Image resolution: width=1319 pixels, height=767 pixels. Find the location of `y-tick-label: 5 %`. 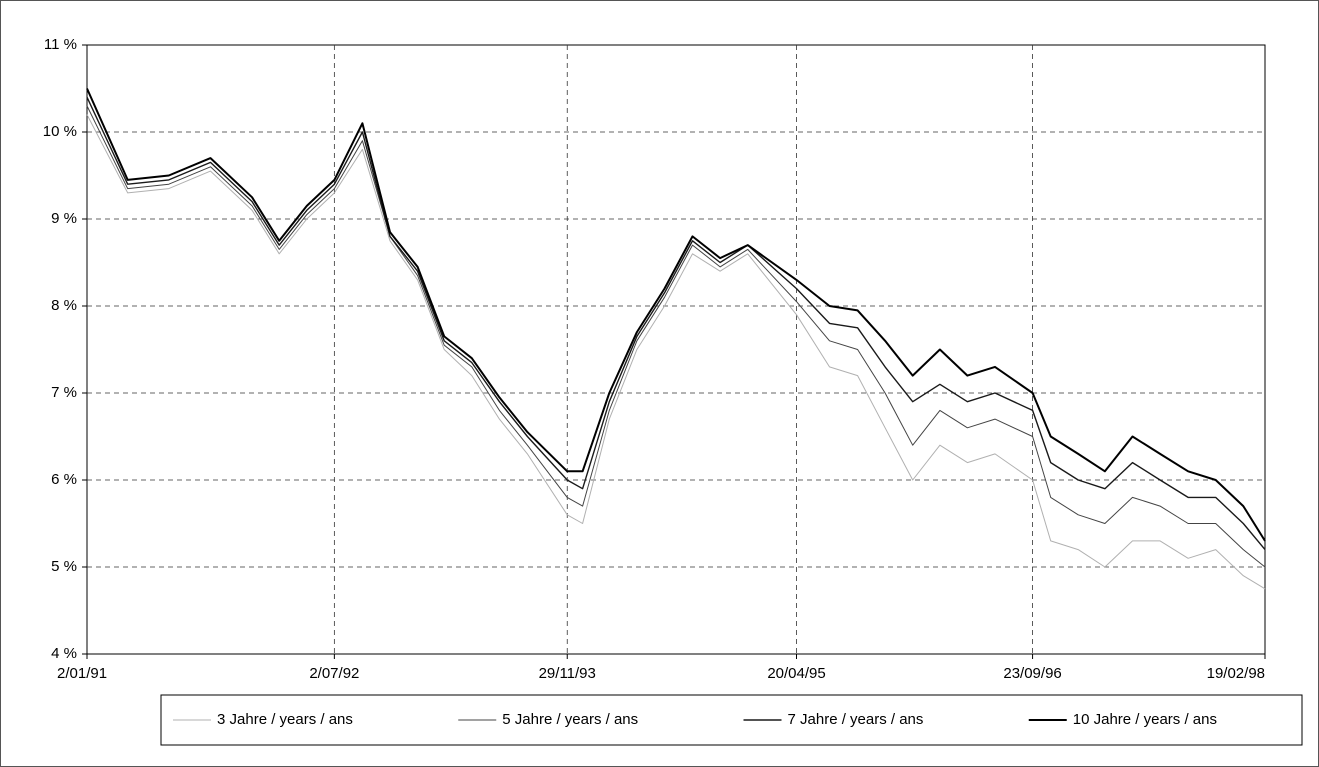

y-tick-label: 5 % is located at coordinates (64, 566).